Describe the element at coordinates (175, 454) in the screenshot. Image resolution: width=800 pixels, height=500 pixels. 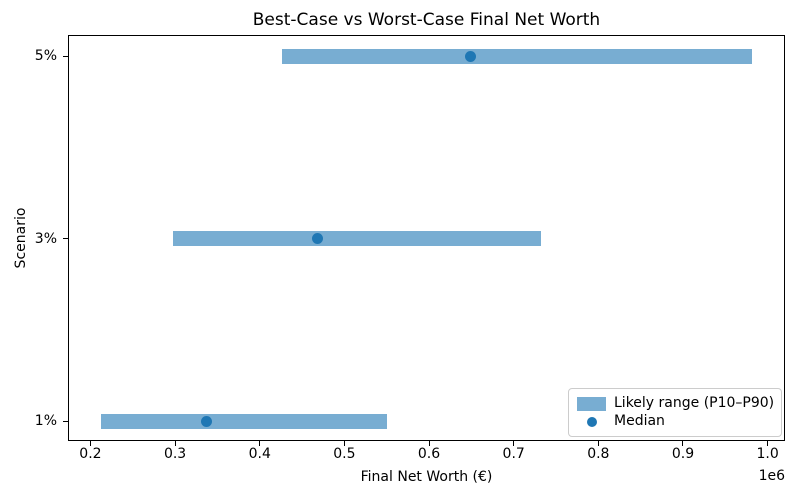
I see `x-tick-label: 0.3` at that location.